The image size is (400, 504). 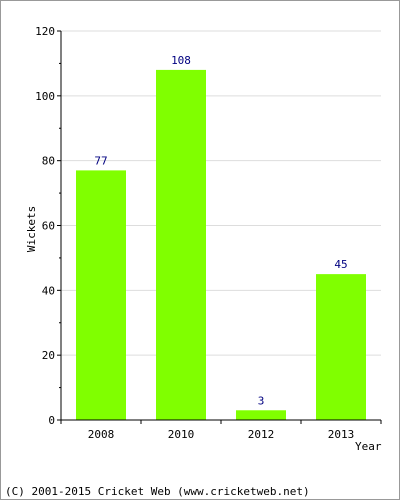 I want to click on y-ticks: 0 20 40 60 80 100 120, so click(x=48, y=226).